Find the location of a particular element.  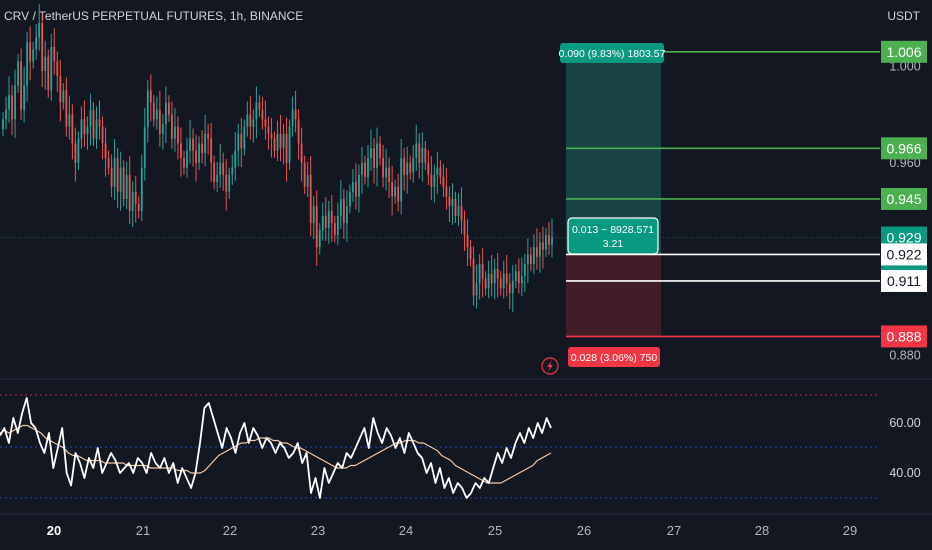

rsi-tick-label: 60.00 is located at coordinates (904, 423).